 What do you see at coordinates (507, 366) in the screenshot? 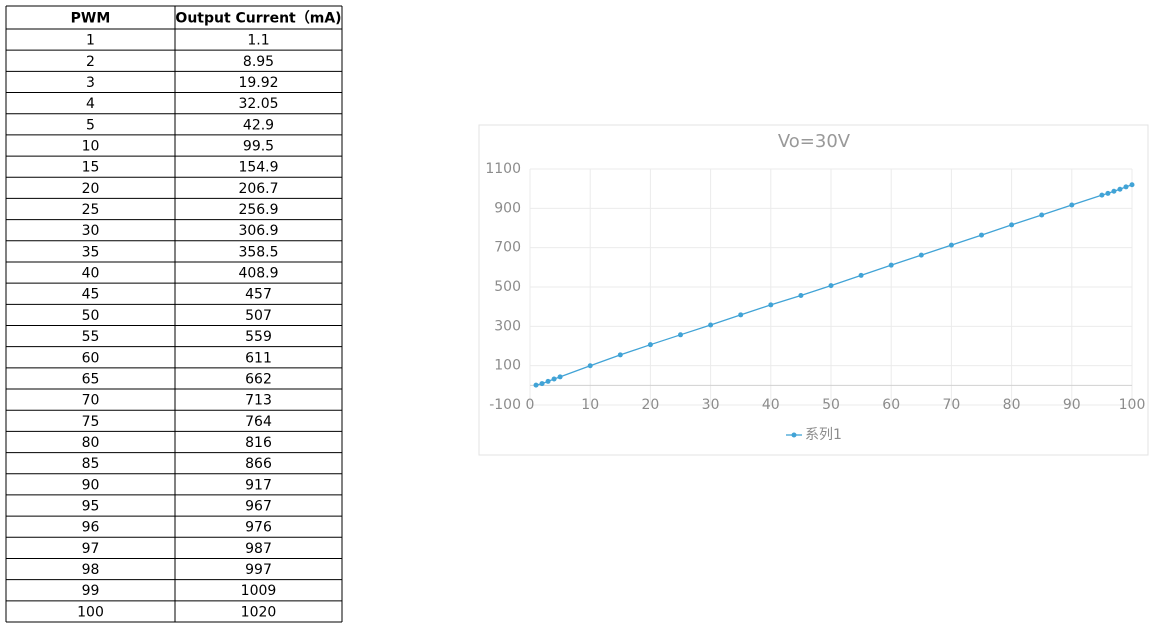
I see `y-tick-label: 100` at bounding box center [507, 366].